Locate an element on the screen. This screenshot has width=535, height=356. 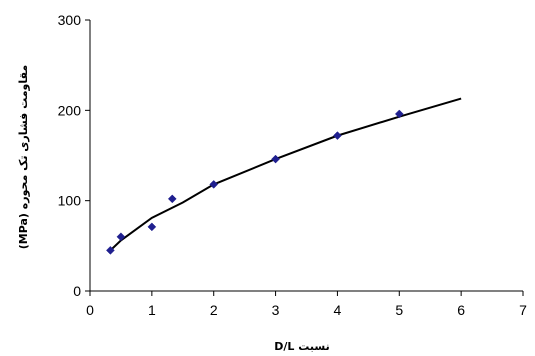
x-axis-title: نسبت D/L is located at coordinates (301, 346).